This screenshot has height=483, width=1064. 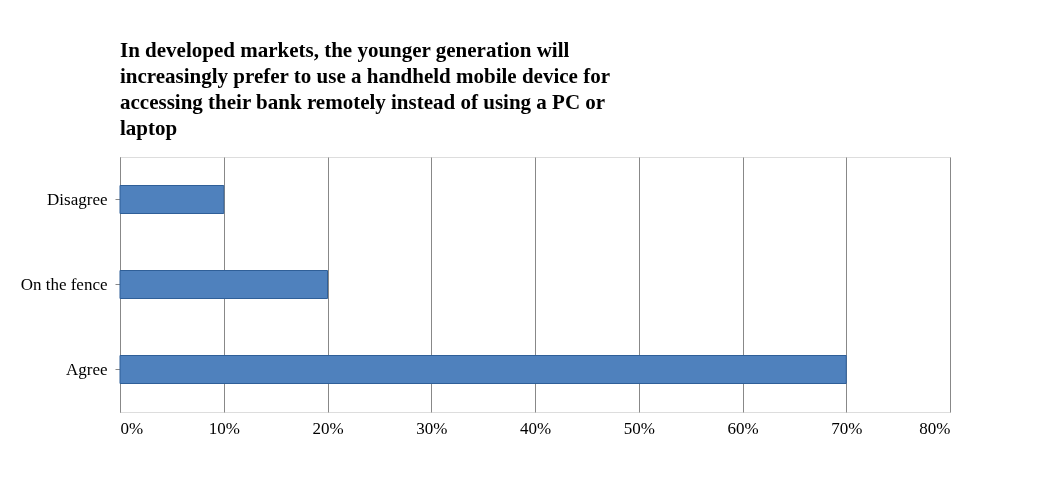 I want to click on x-tick-label: 40%, so click(x=535, y=428).